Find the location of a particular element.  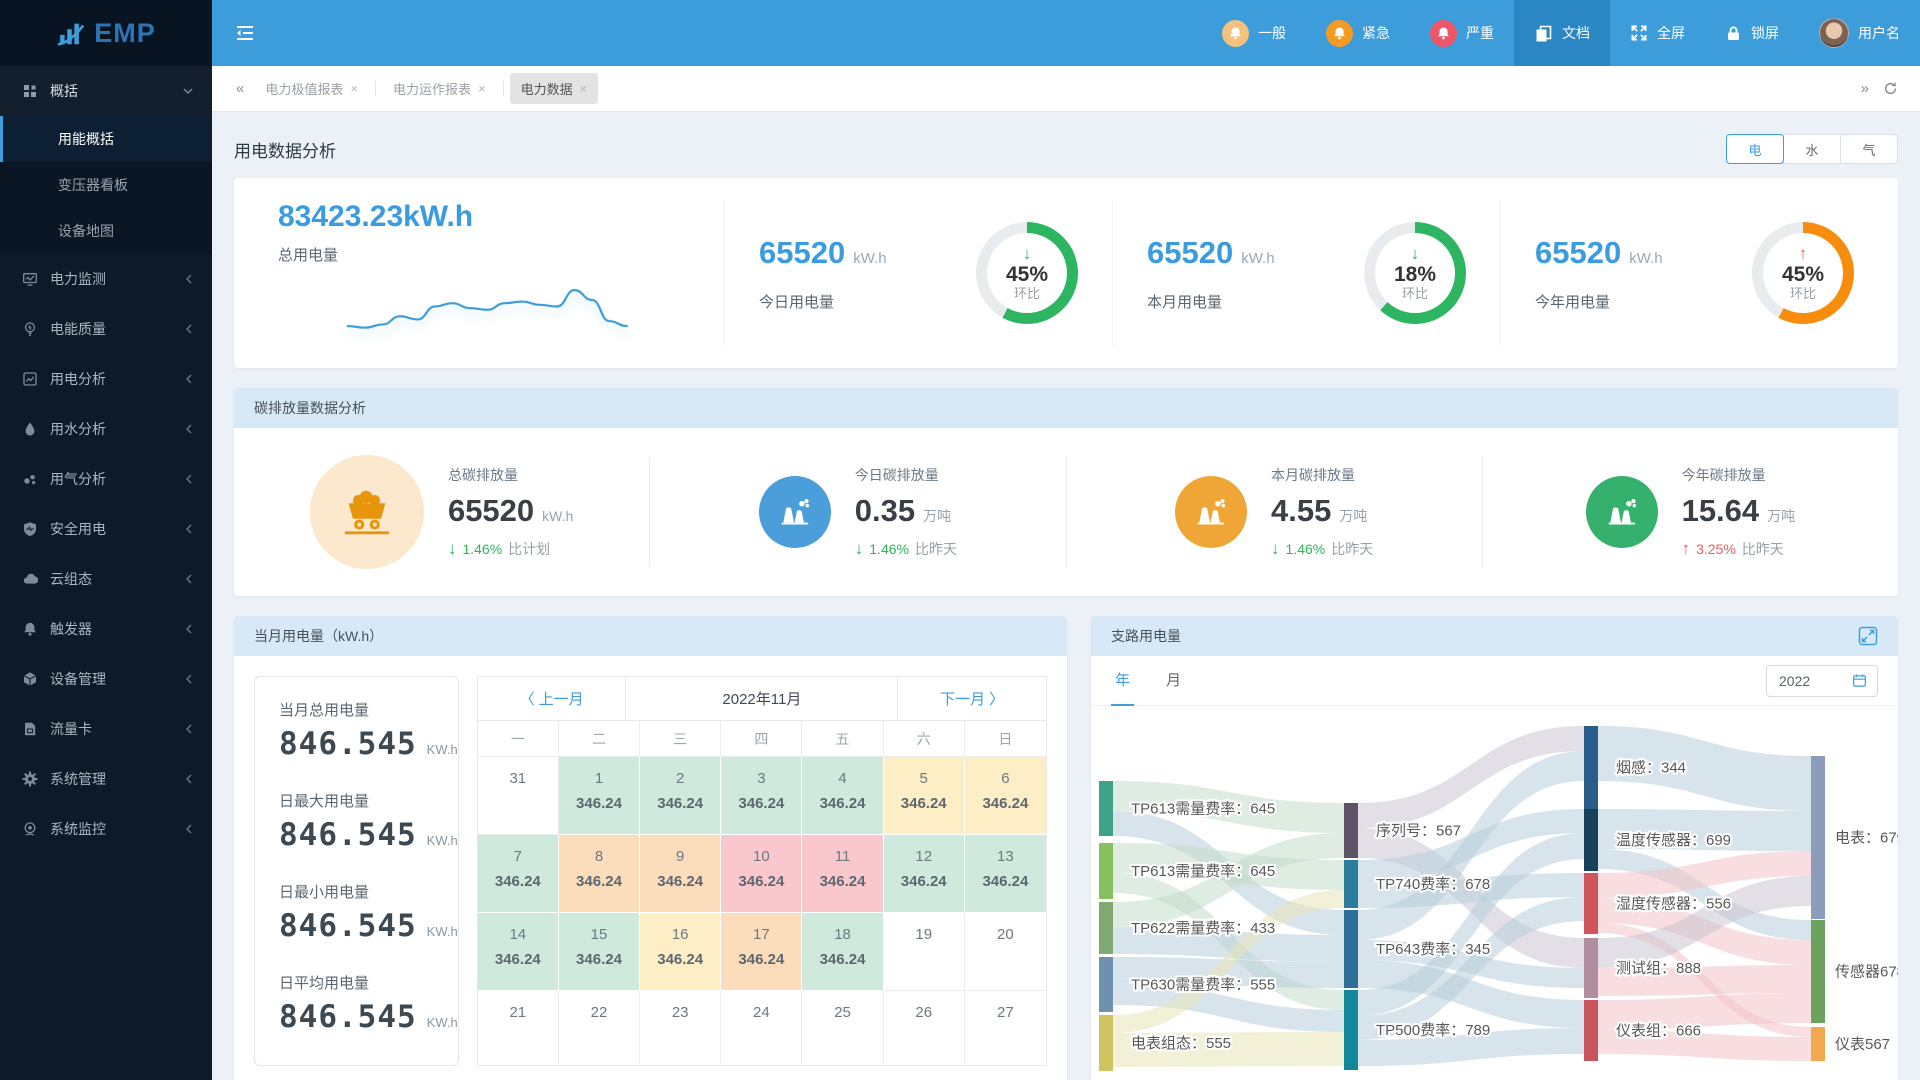

sidebar-item-energy-overview: 用能概括 is located at coordinates (106, 139).